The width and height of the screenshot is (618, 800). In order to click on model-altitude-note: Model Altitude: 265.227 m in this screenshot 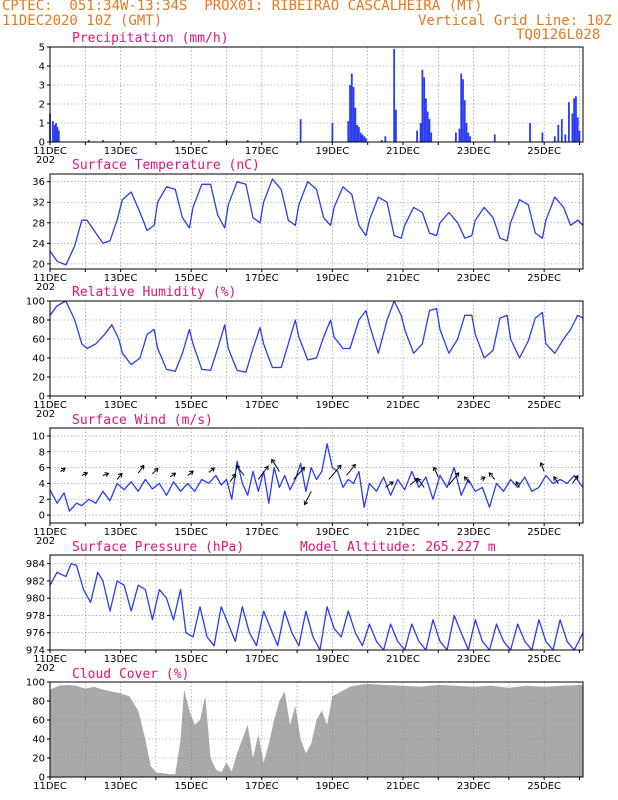, I will do `click(398, 547)`.